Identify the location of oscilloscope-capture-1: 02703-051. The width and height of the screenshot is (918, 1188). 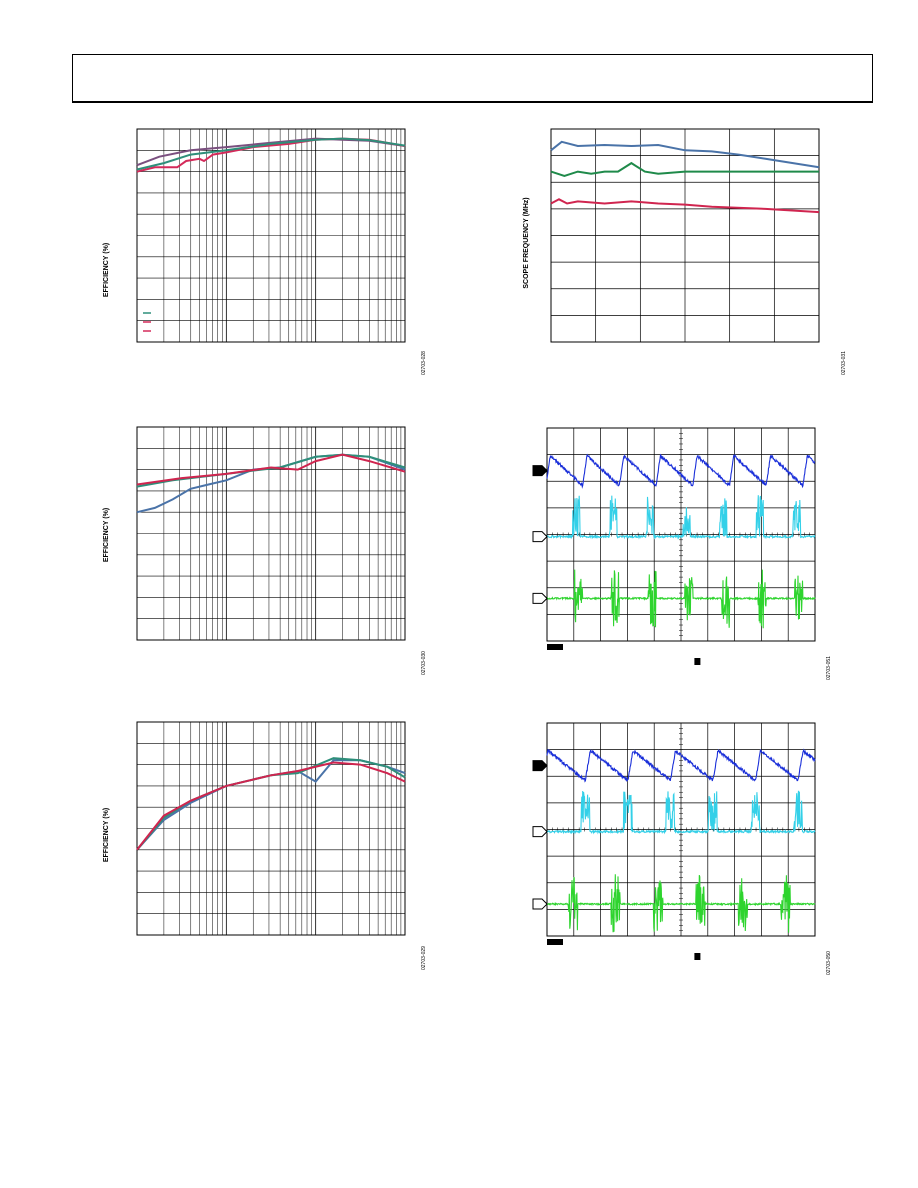
(682, 550).